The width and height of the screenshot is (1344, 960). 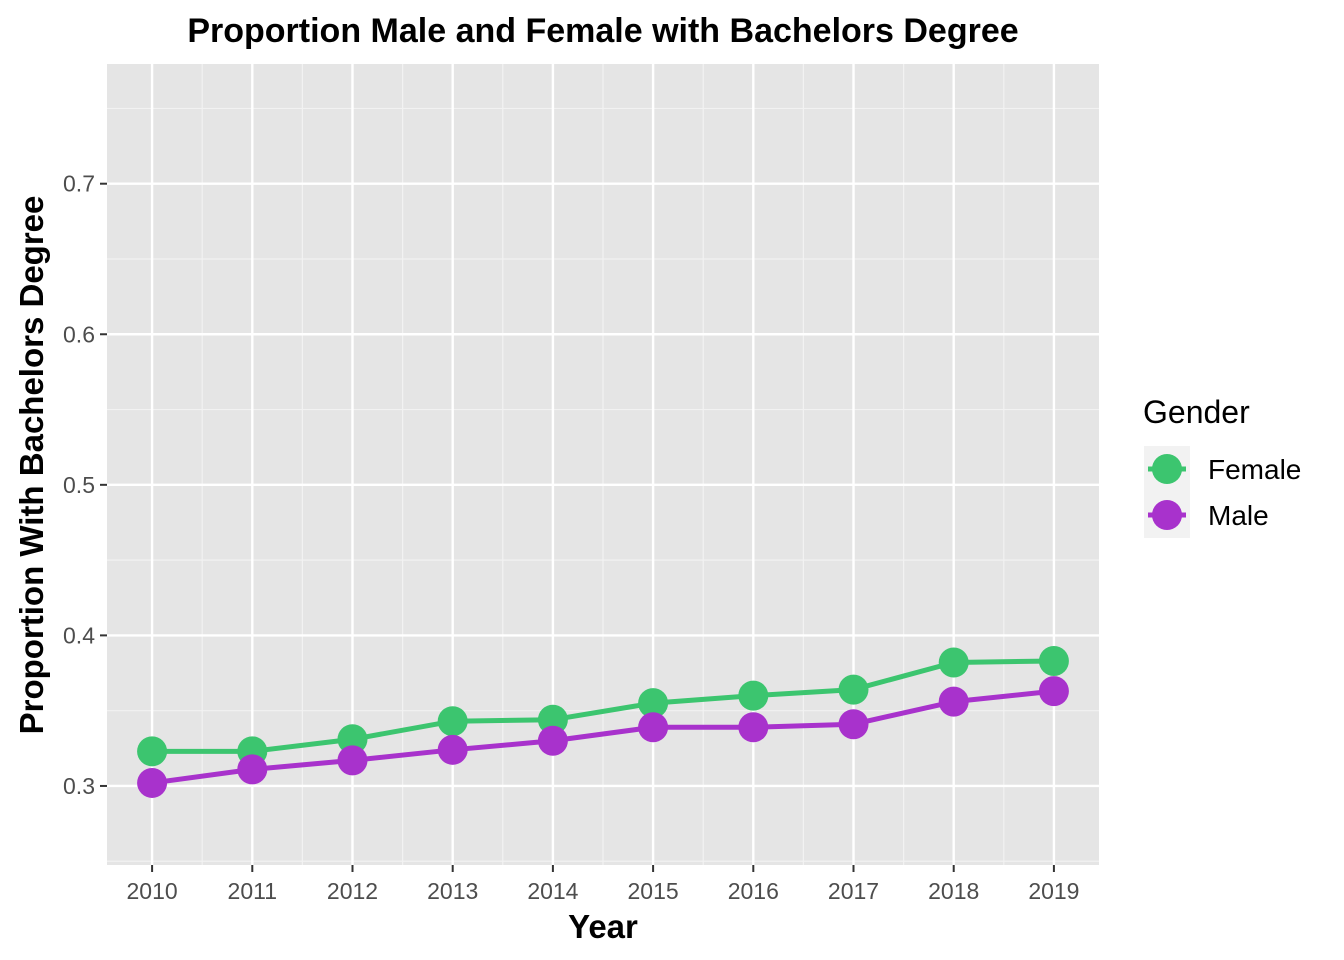 I want to click on legend: Gender Female Male, so click(x=1222, y=466).